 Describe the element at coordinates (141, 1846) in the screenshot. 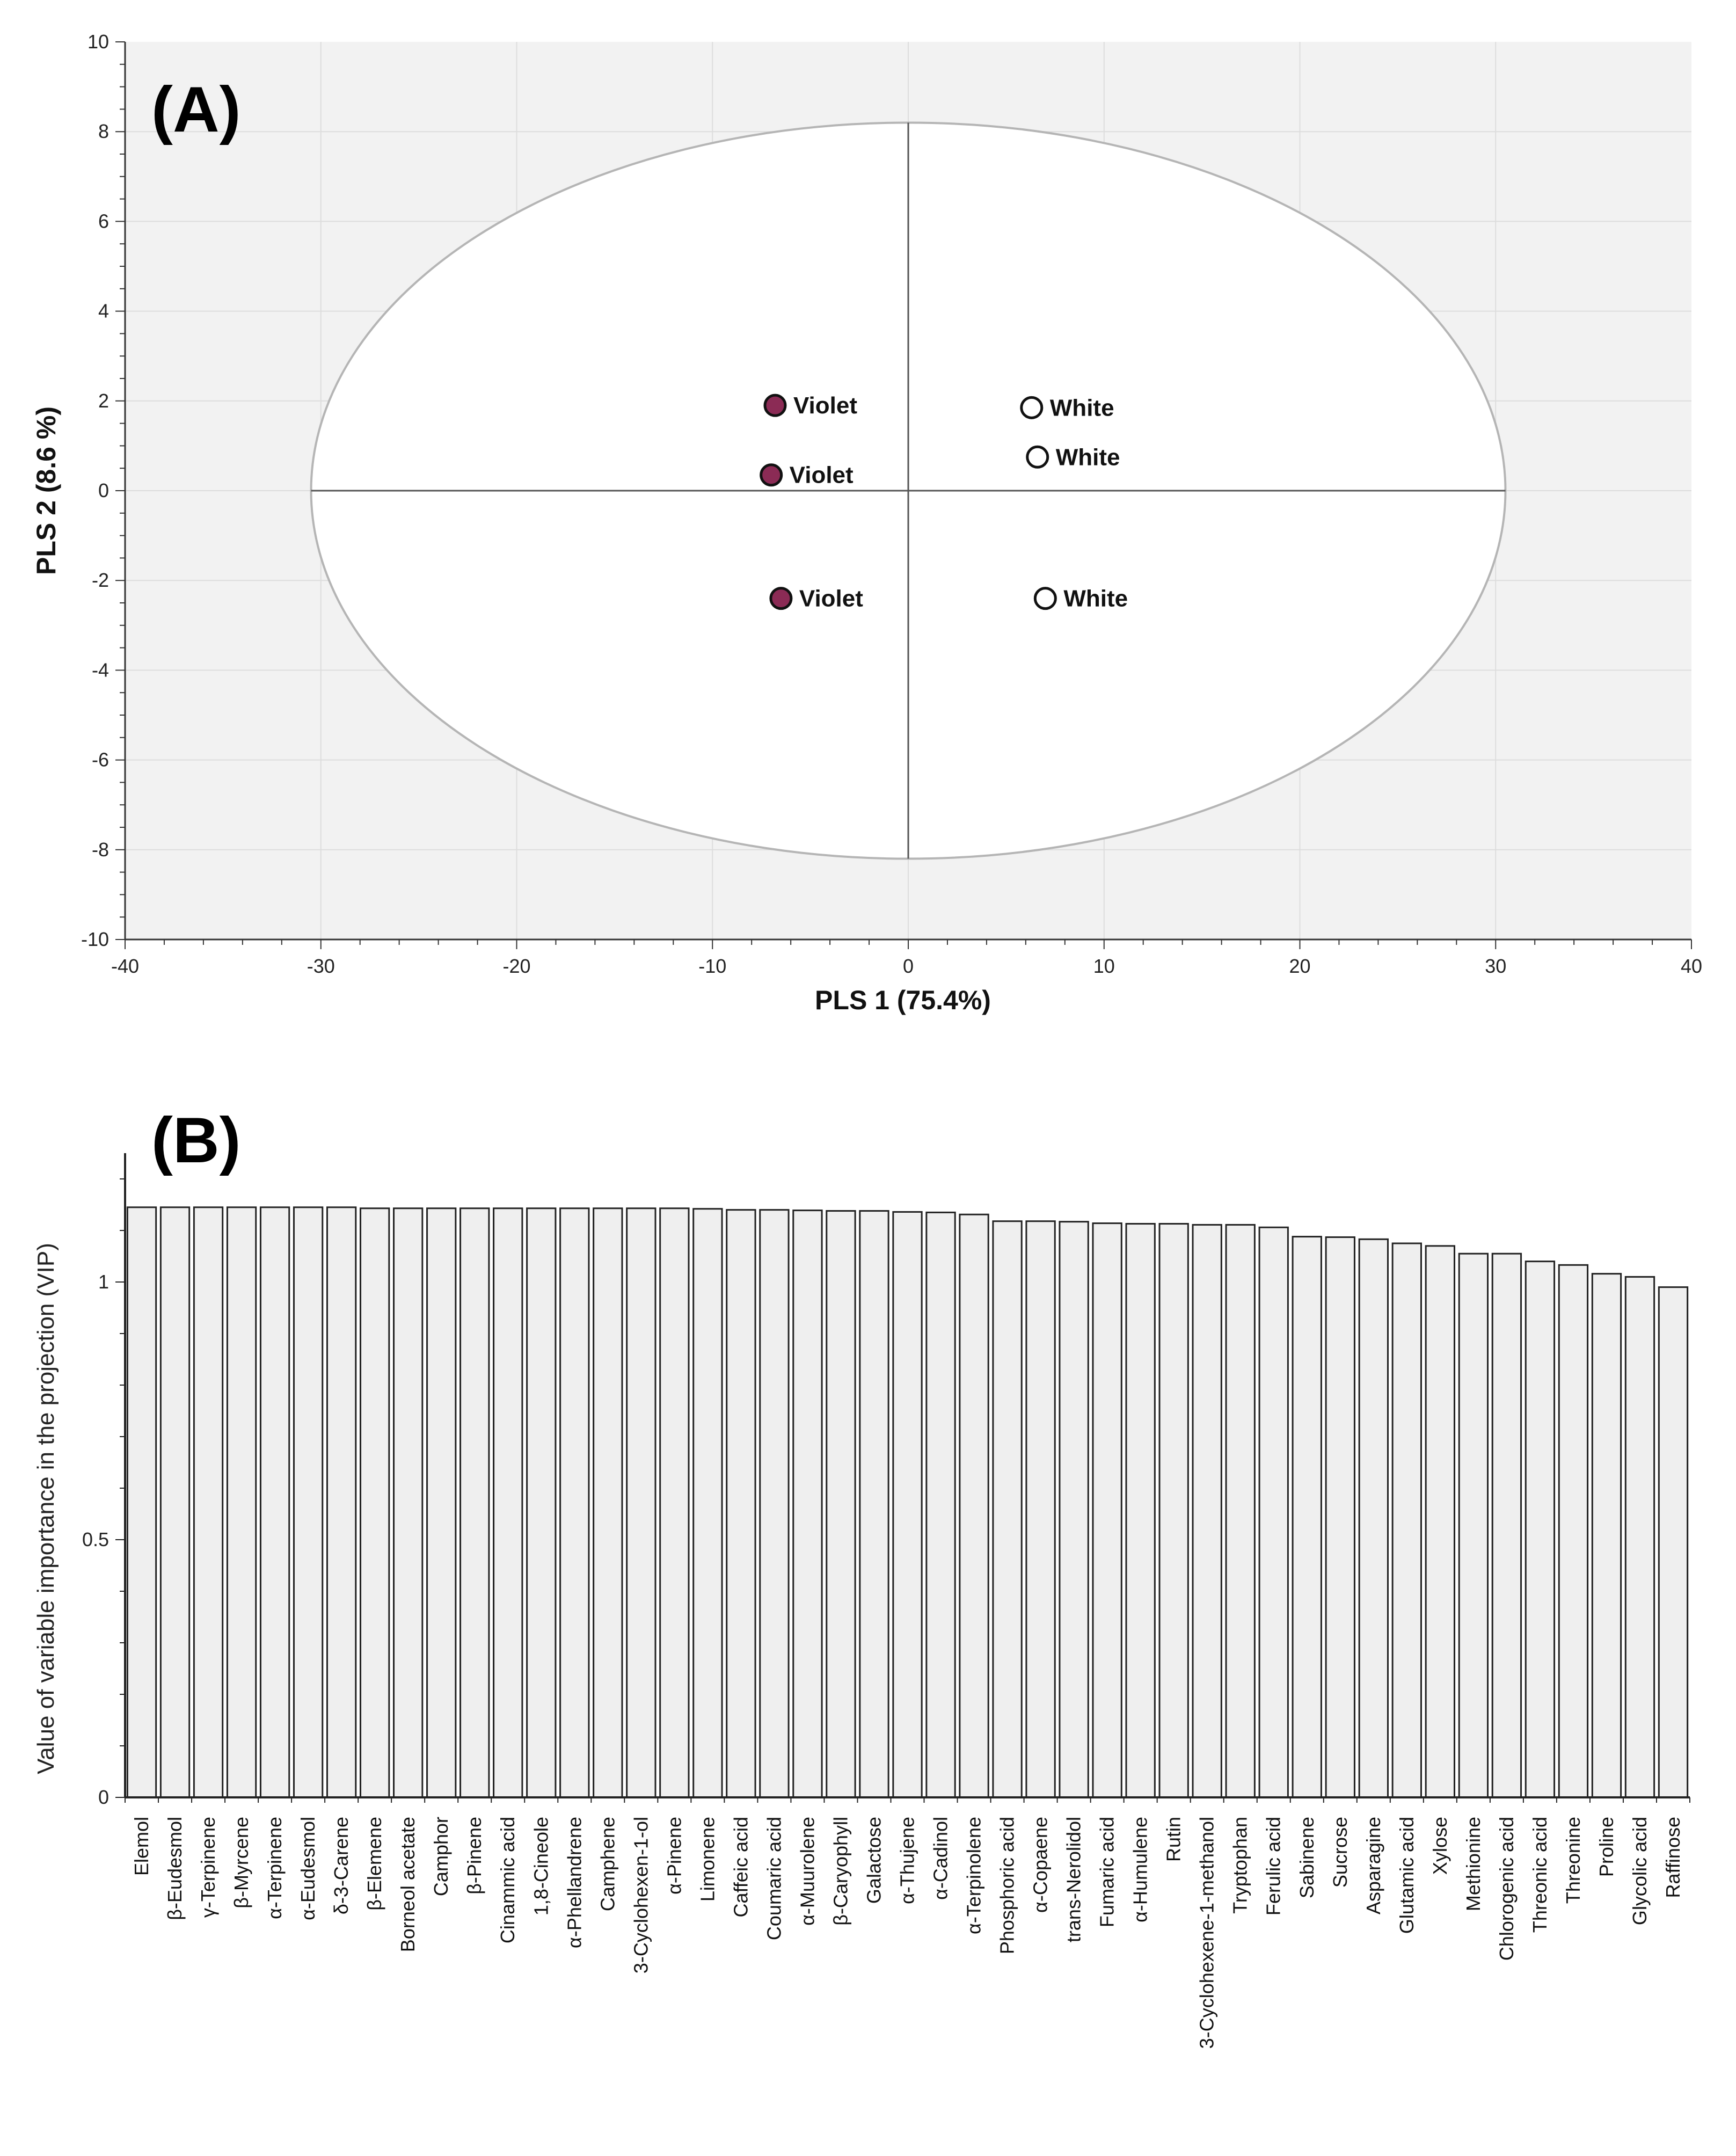

I see `category-label: Elemol` at that location.